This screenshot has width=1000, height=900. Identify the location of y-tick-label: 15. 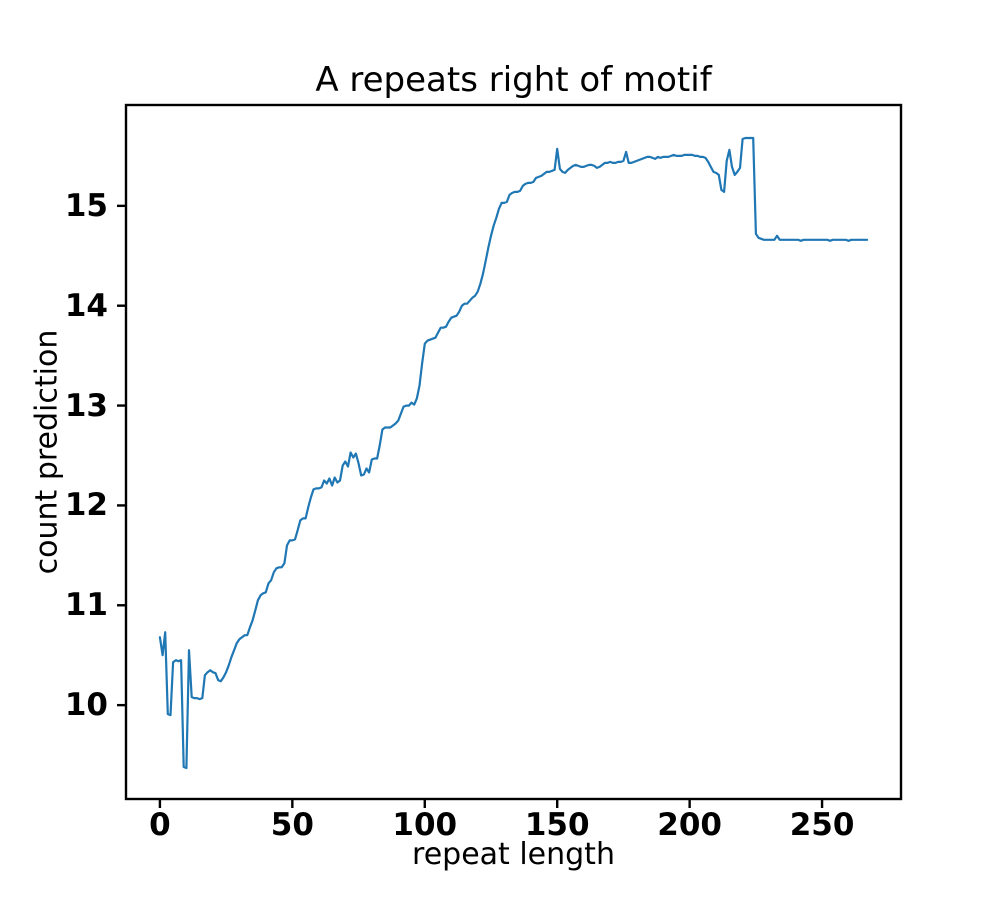
(86, 205).